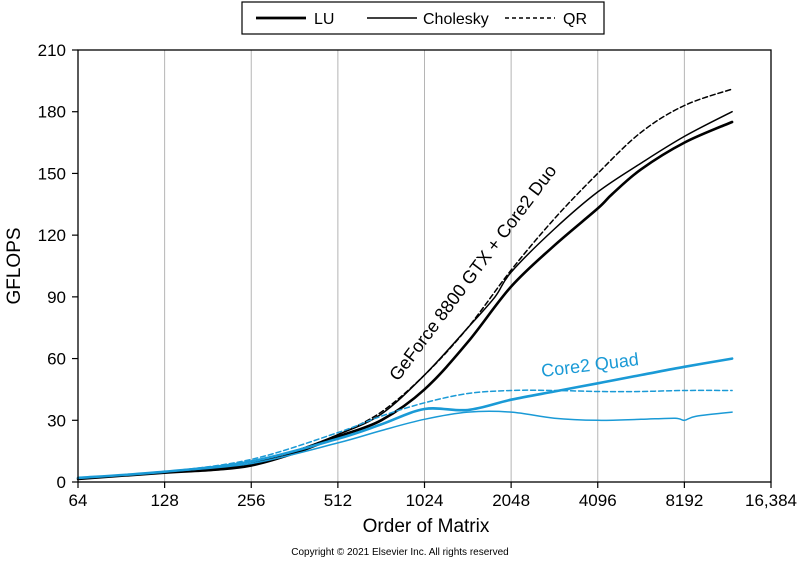  What do you see at coordinates (164, 500) in the screenshot?
I see `x-tick-label: 128` at bounding box center [164, 500].